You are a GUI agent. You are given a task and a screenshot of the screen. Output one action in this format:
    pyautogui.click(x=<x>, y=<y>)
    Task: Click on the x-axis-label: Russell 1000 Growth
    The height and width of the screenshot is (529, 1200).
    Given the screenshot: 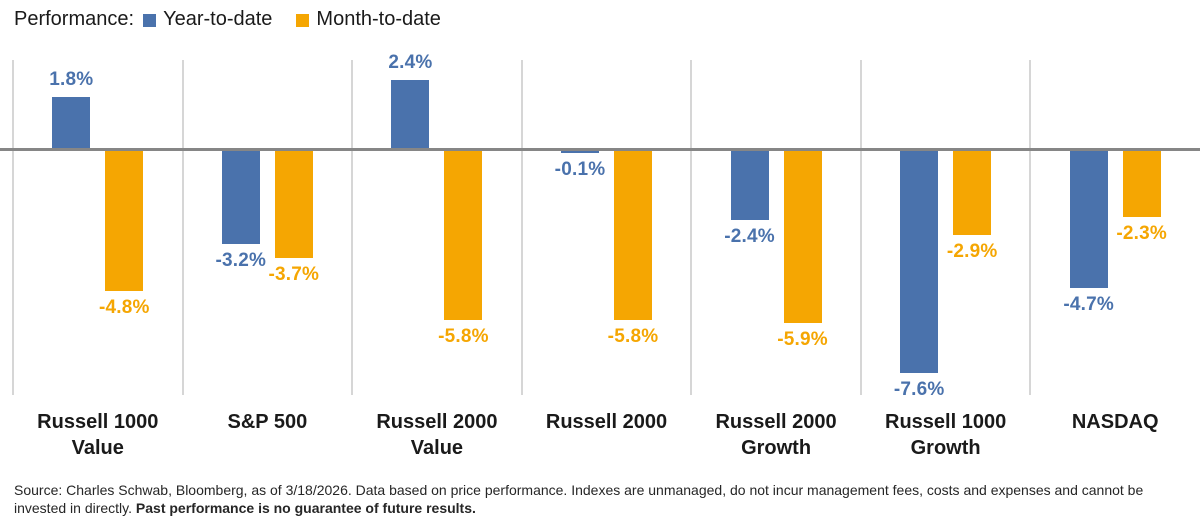 What is the action you would take?
    pyautogui.click(x=946, y=435)
    